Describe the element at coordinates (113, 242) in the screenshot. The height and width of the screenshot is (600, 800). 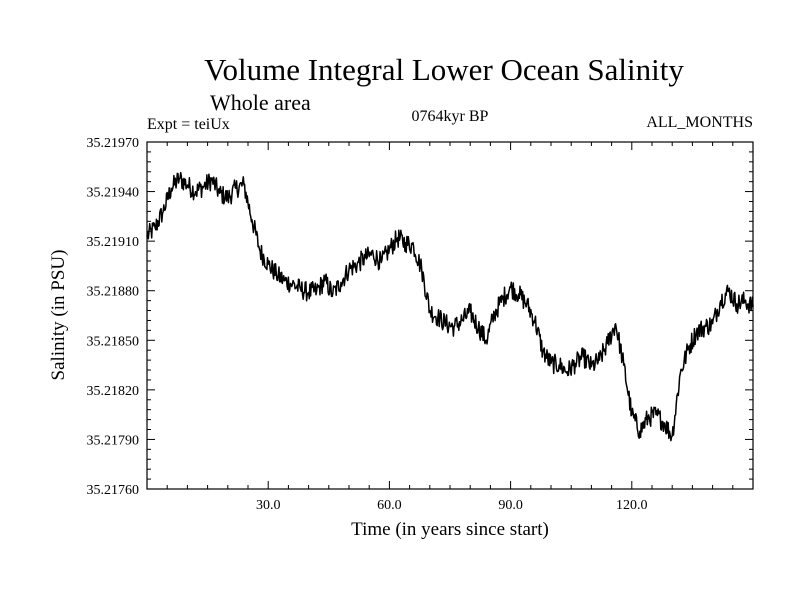
I see `y-tick-label: 35.21910` at that location.